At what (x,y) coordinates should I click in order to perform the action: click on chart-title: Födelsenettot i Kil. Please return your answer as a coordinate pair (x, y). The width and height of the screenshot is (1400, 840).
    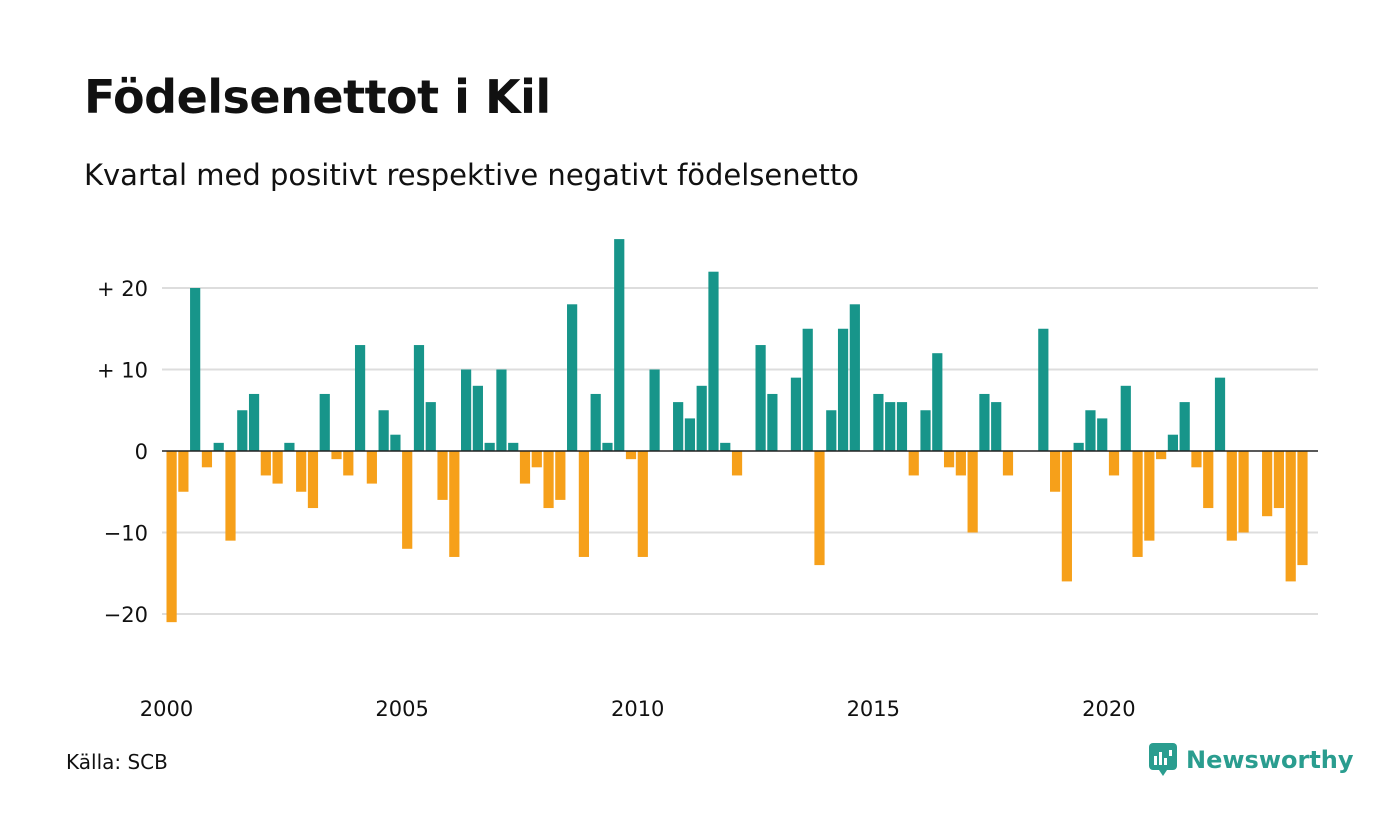
    Looking at the image, I should click on (317, 97).